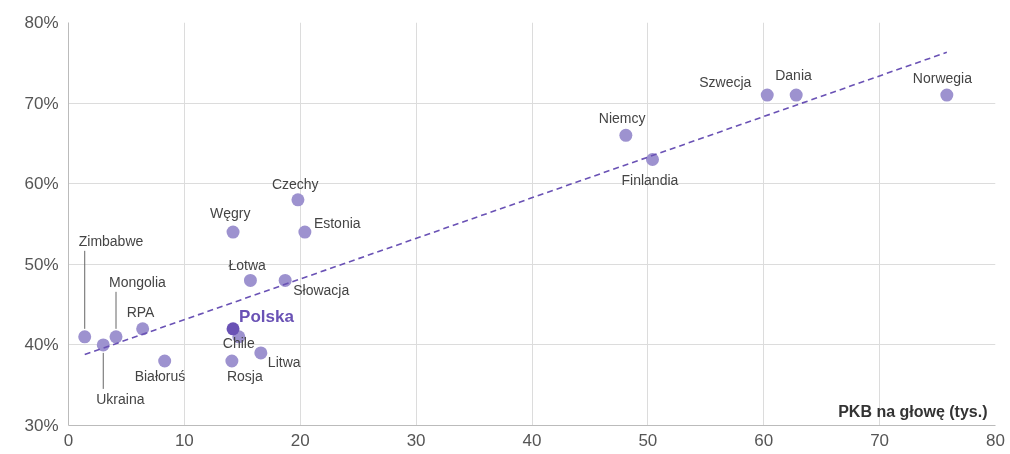  What do you see at coordinates (622, 118) in the screenshot?
I see `annotation: Niemcy` at bounding box center [622, 118].